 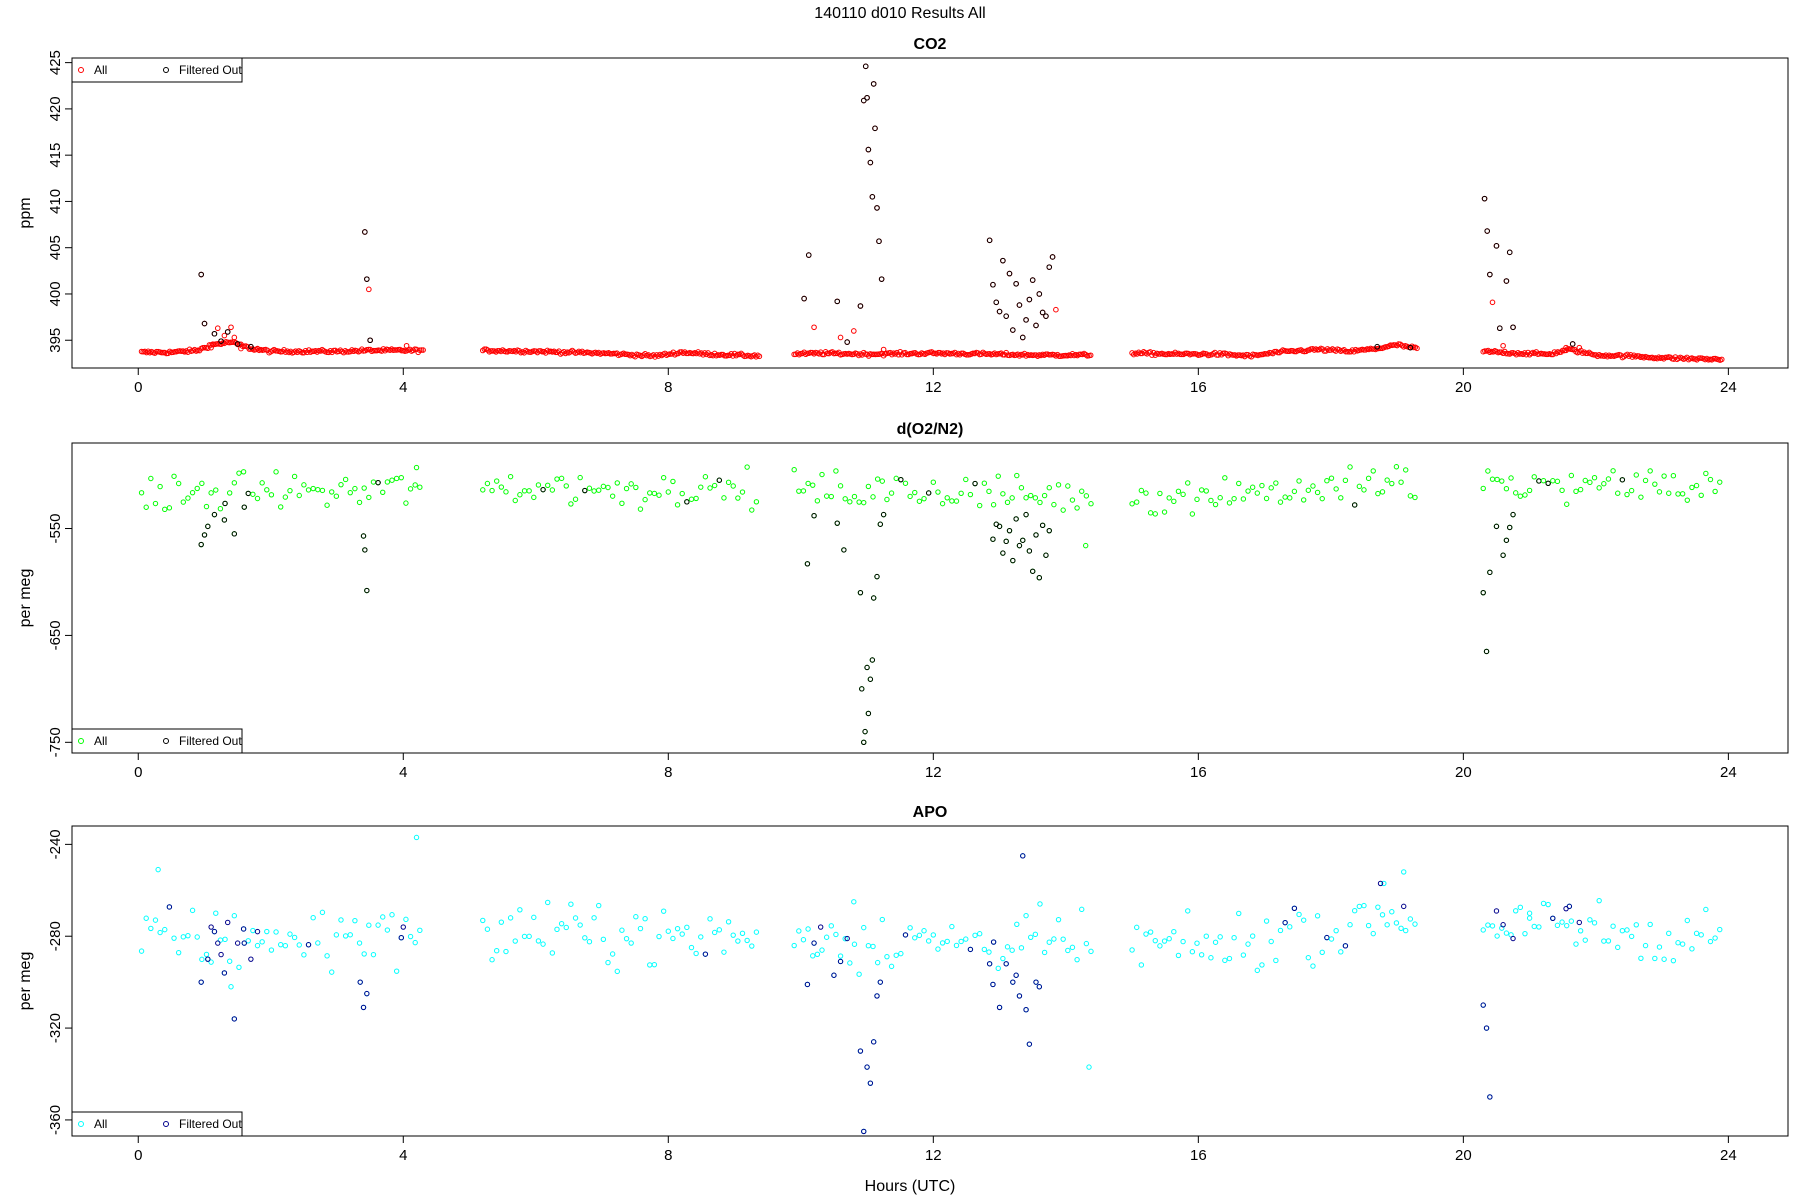 I want to click on y-tick-label: 425, so click(x=55, y=62).